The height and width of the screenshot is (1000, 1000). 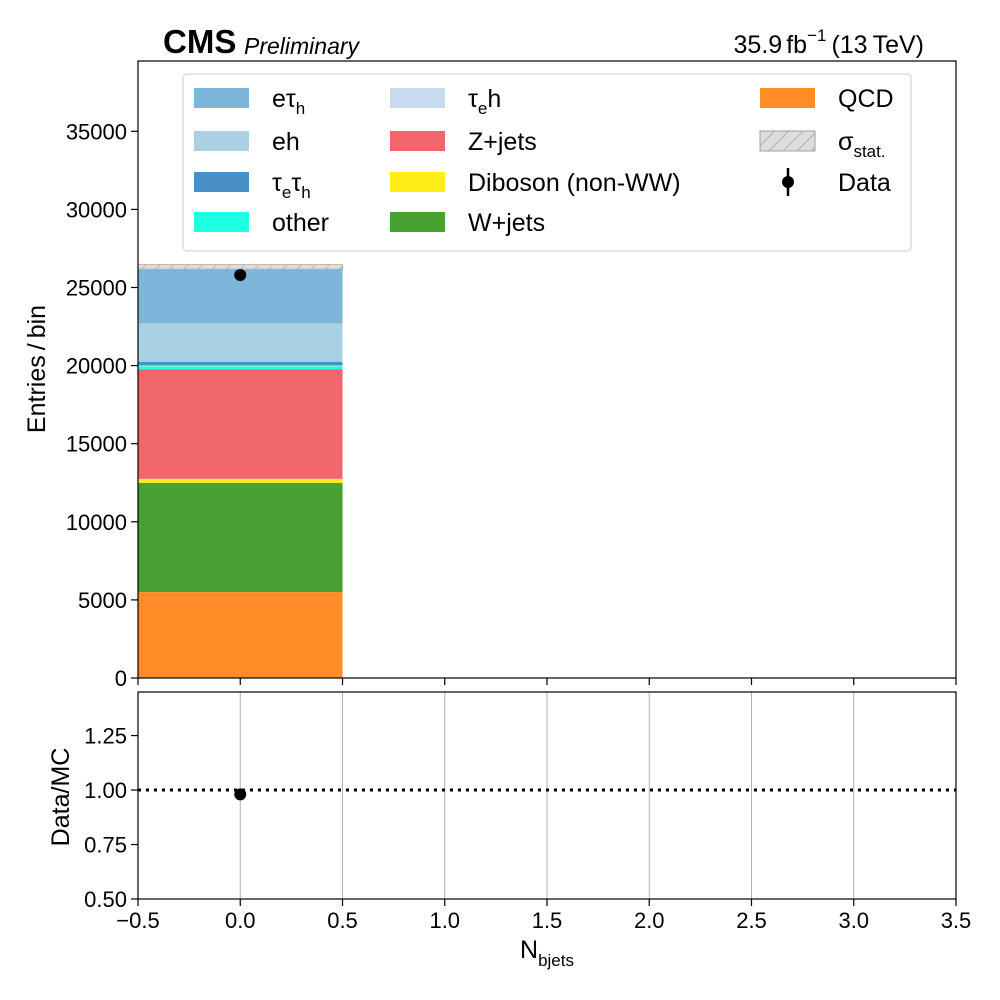 What do you see at coordinates (240, 342) in the screenshot?
I see `bar-eh` at bounding box center [240, 342].